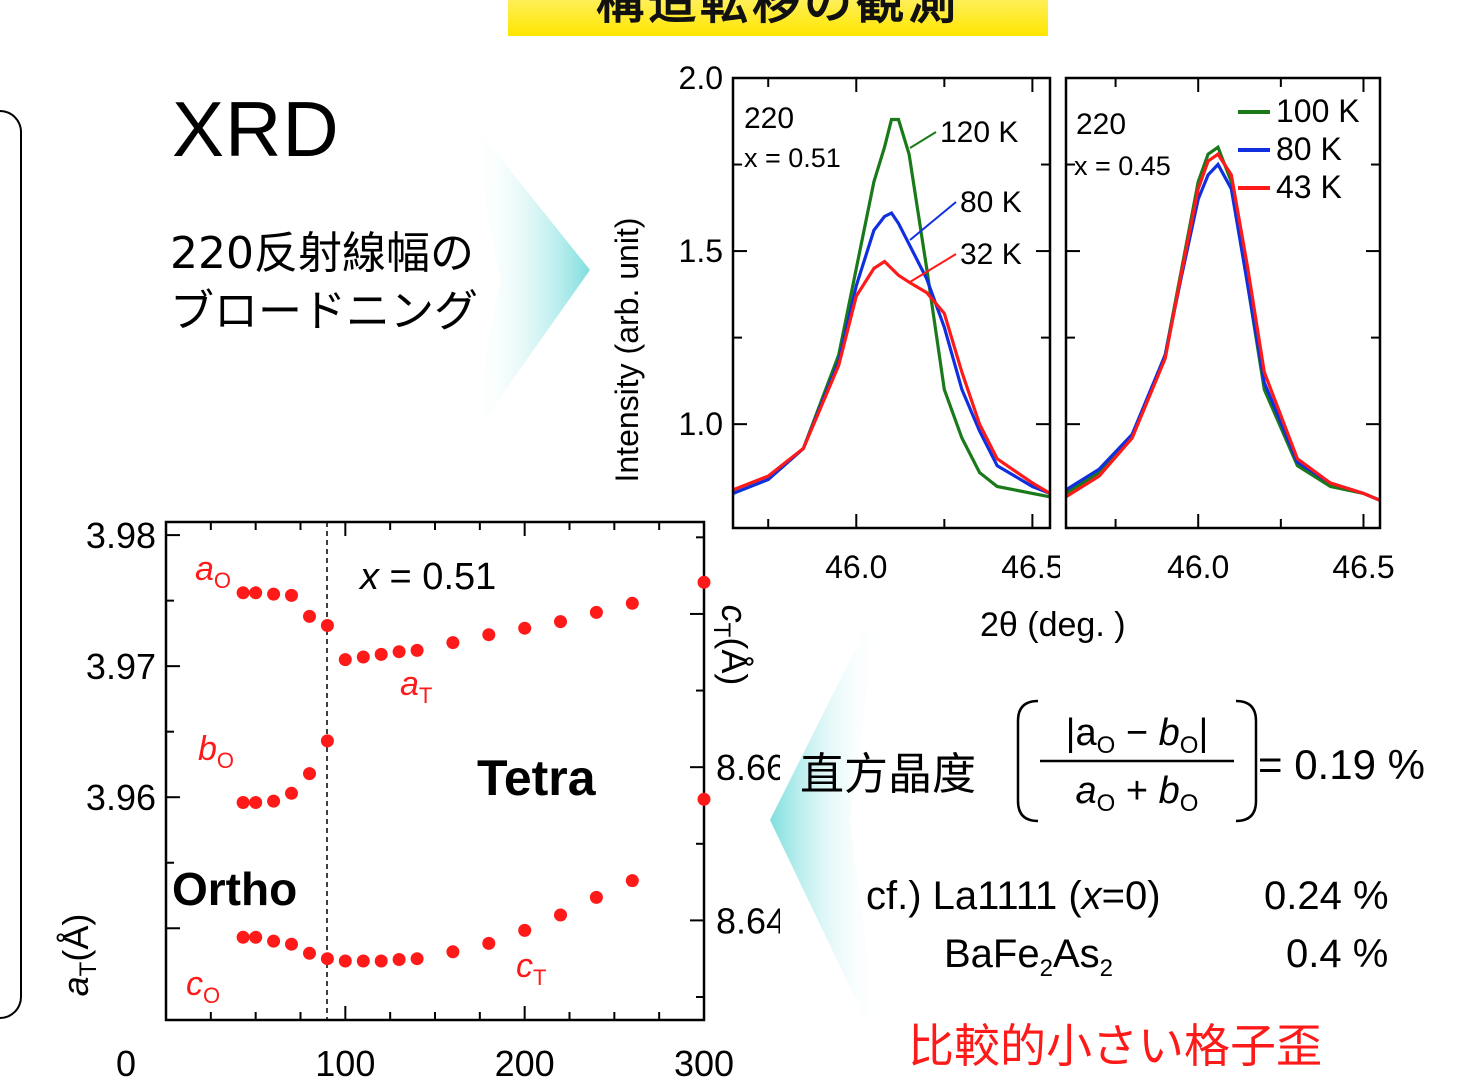 Image resolution: width=1464 pixels, height=1082 pixels. Describe the element at coordinates (1137, 735) in the screenshot. I see `numerator: |aO − bO|` at that location.